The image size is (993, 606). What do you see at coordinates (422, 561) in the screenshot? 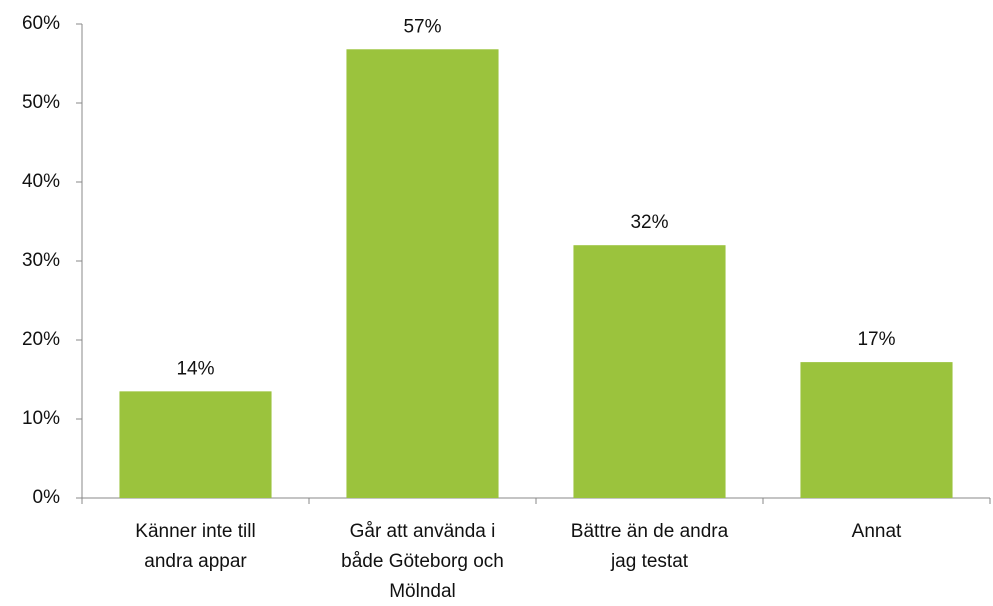
I see `x-tick-label: både Göteborg och` at bounding box center [422, 561].